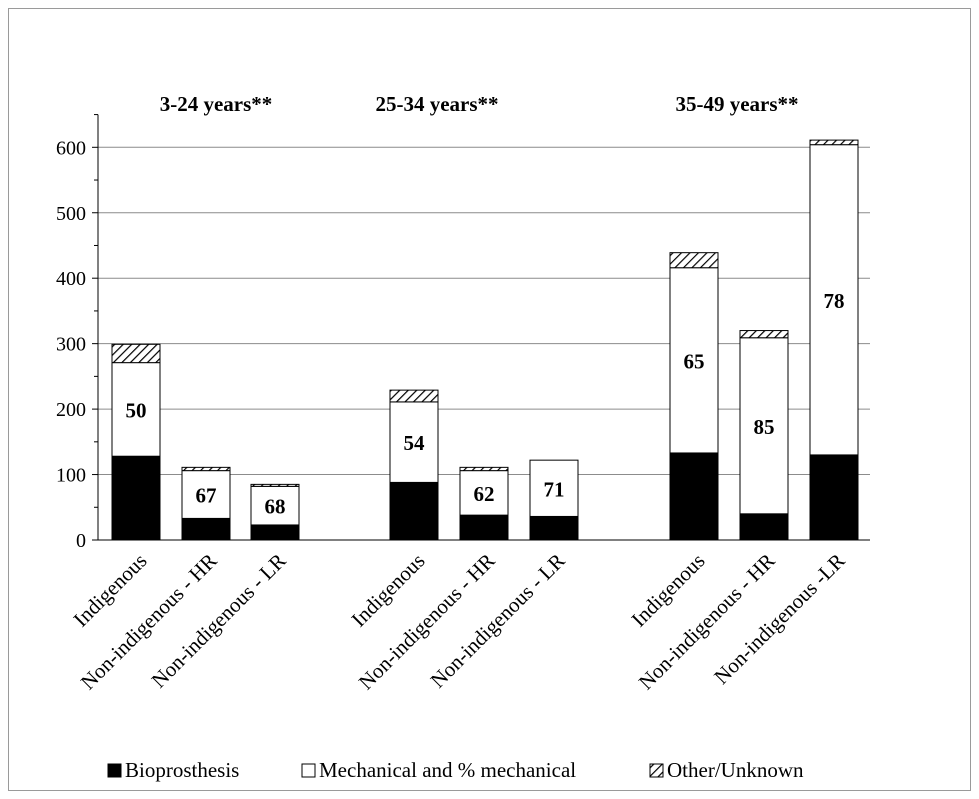 This screenshot has width=979, height=799. What do you see at coordinates (436, 104) in the screenshot?
I see `group-title: 25-34 years**` at bounding box center [436, 104].